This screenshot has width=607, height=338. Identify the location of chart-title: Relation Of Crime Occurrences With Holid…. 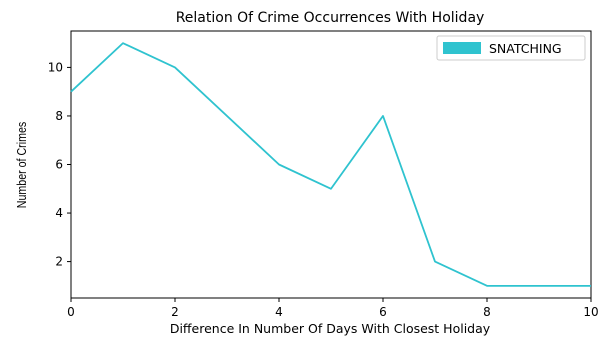
(330, 18).